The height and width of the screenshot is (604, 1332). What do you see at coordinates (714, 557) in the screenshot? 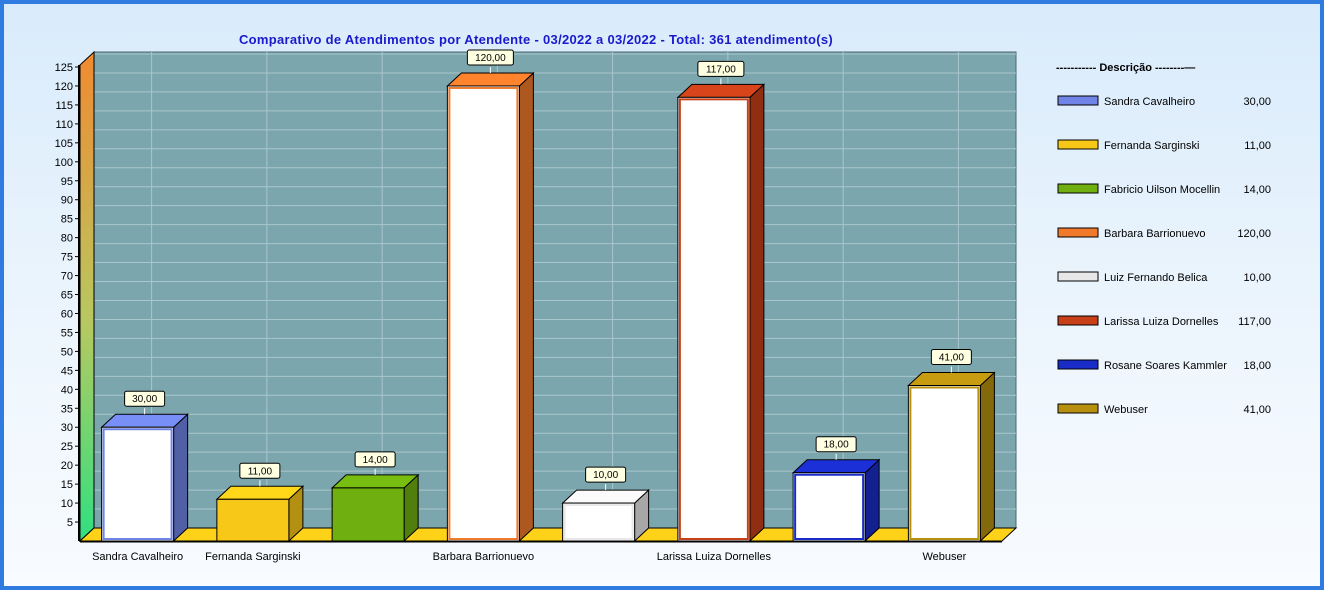
I see `x-tick-label: Larissa Luiza Dornelles` at bounding box center [714, 557].